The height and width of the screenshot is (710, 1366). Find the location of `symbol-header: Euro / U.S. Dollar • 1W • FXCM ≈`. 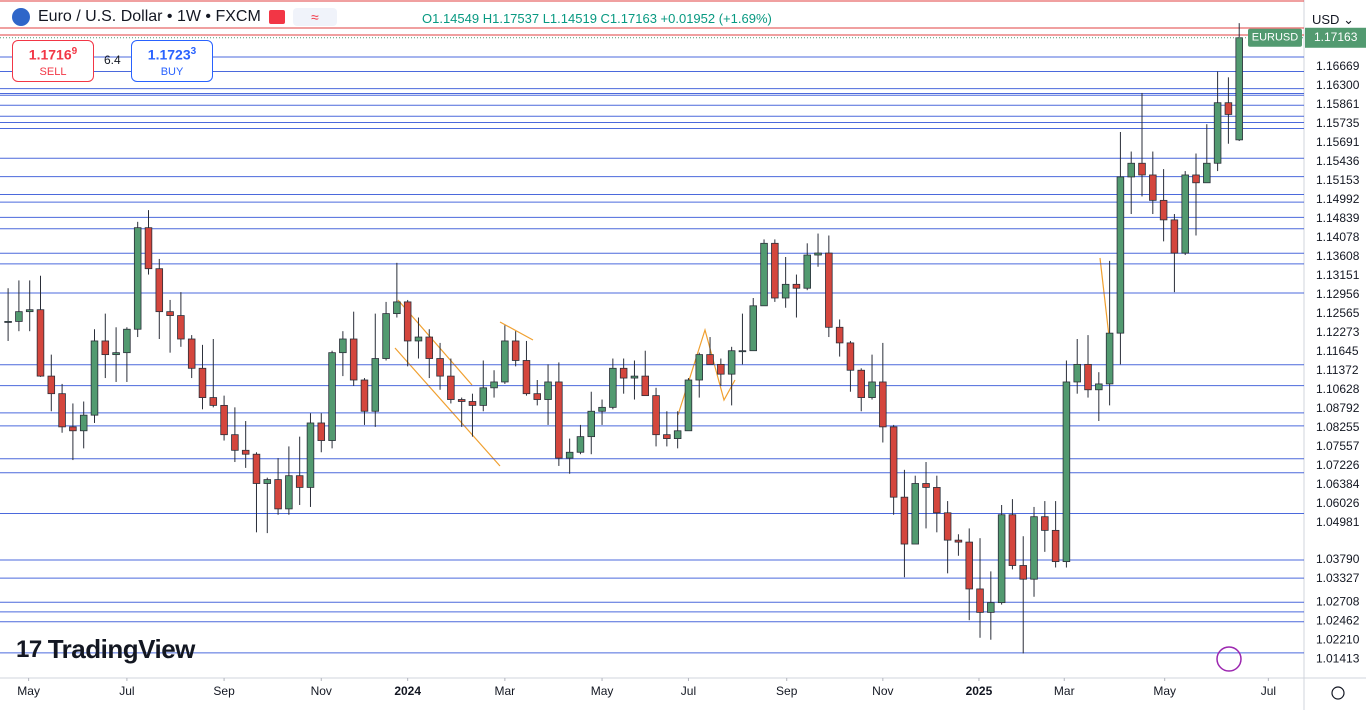

symbol-header: Euro / U.S. Dollar • 1W • FXCM ≈ is located at coordinates (174, 17).